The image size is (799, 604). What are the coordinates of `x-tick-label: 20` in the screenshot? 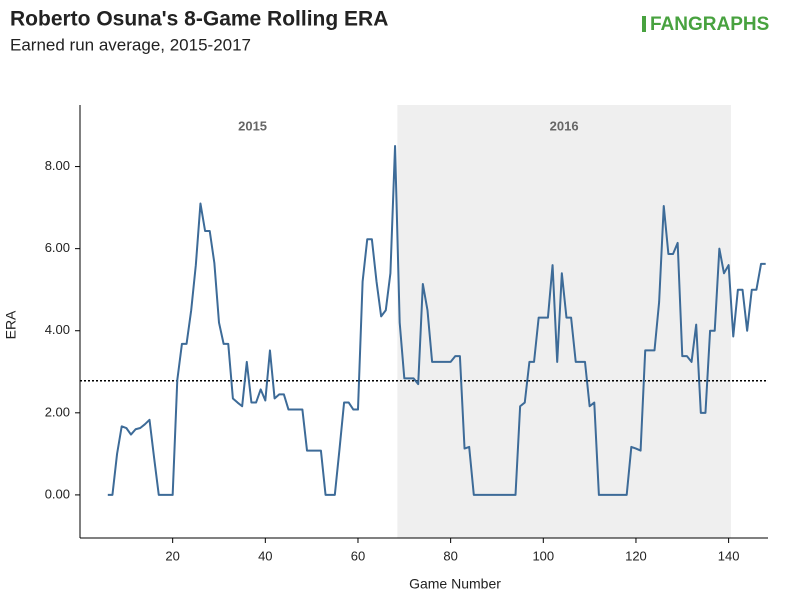 It's located at (172, 555).